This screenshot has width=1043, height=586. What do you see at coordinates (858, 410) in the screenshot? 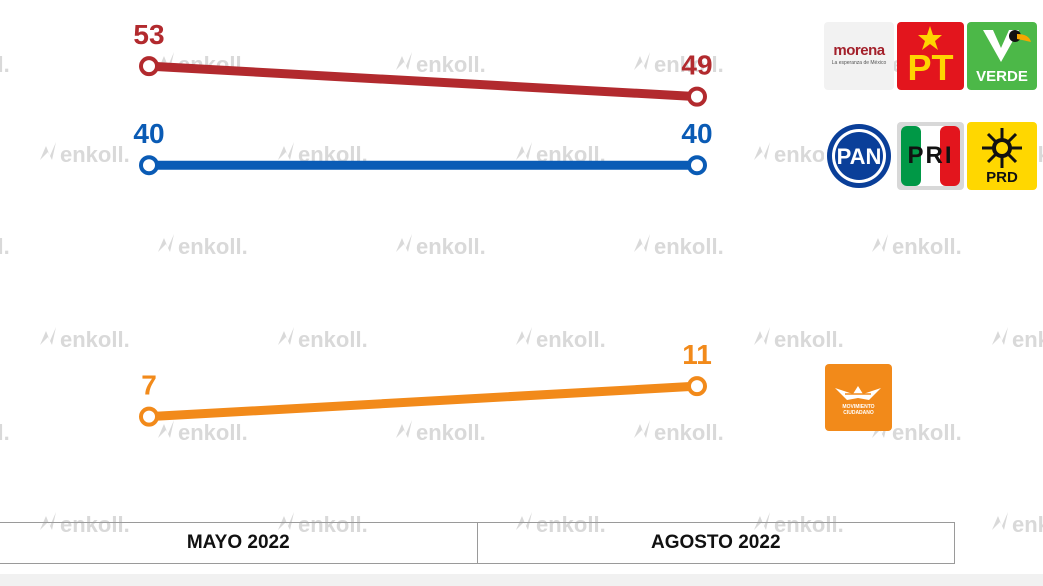
I see `mc-logo-text: MOVIMIENTO CIUDADANO` at bounding box center [858, 410].